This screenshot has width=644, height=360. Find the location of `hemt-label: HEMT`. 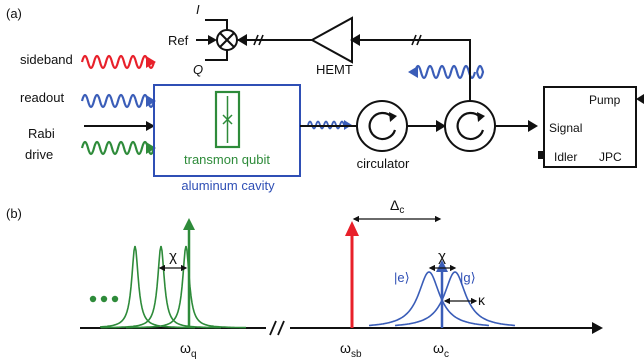

hemt-label: HEMT is located at coordinates (334, 69).